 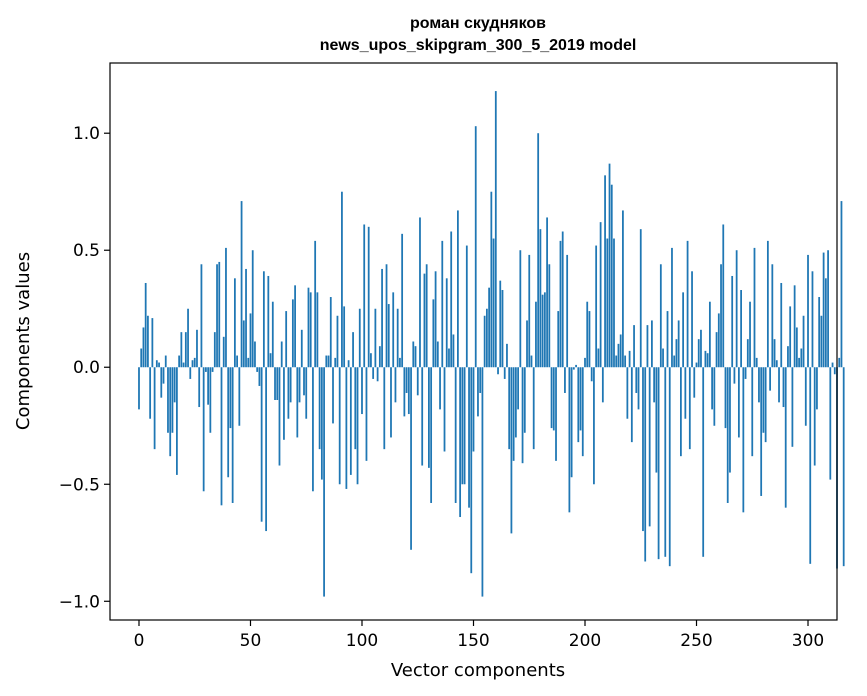 I want to click on x-tick-label: 250, so click(x=696, y=641).